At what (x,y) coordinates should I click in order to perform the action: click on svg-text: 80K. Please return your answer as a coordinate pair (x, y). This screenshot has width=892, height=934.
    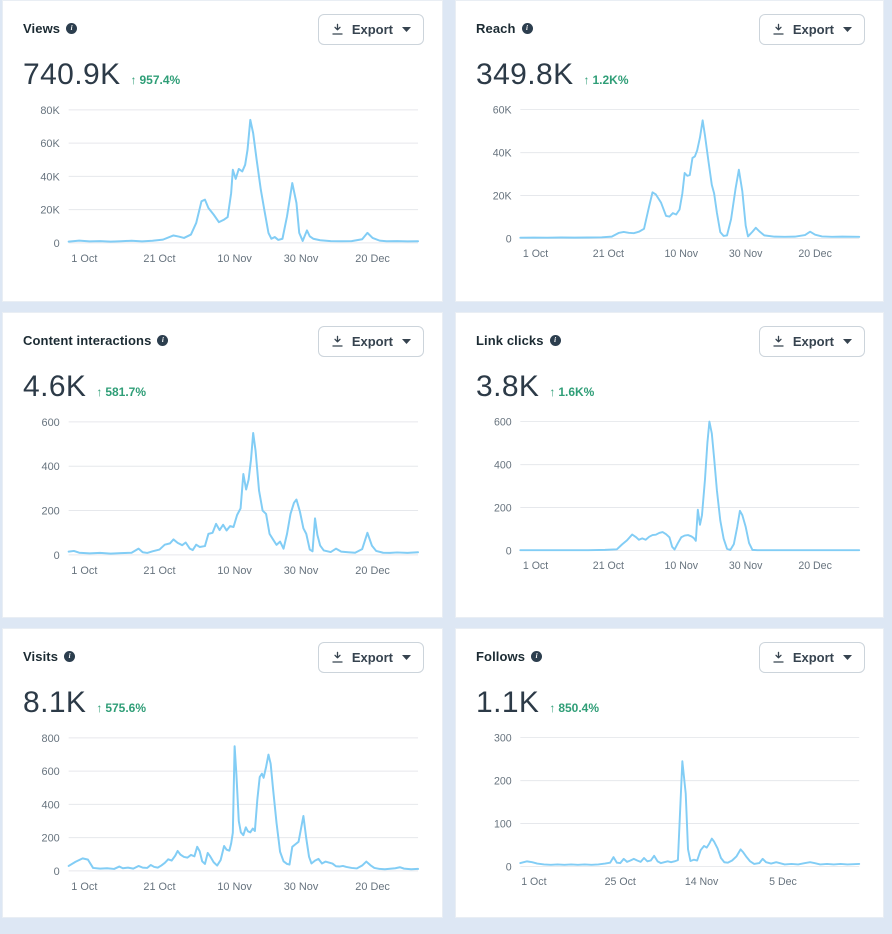
    Looking at the image, I should click on (50, 111).